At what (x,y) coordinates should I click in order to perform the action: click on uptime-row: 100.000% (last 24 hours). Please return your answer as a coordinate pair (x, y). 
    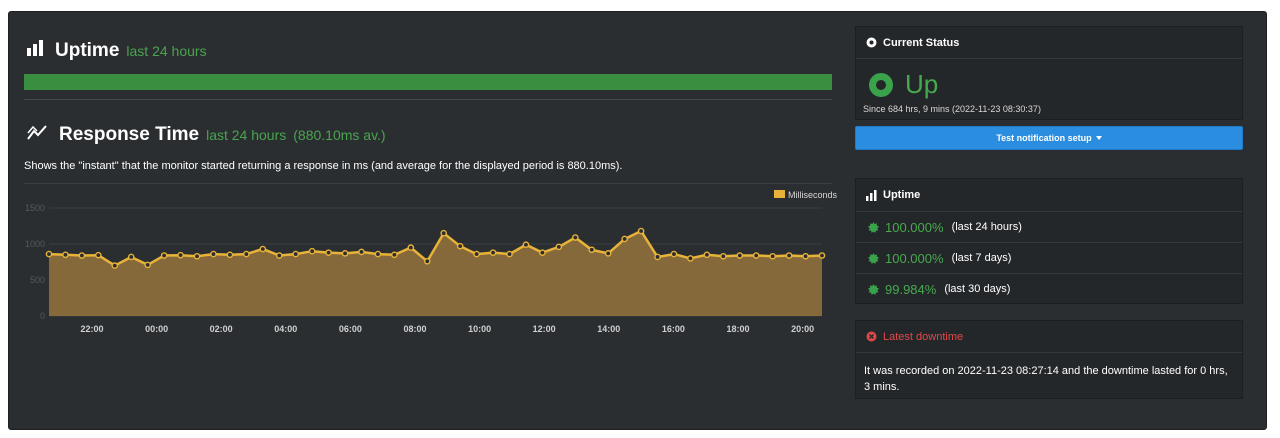
    Looking at the image, I should click on (1049, 227).